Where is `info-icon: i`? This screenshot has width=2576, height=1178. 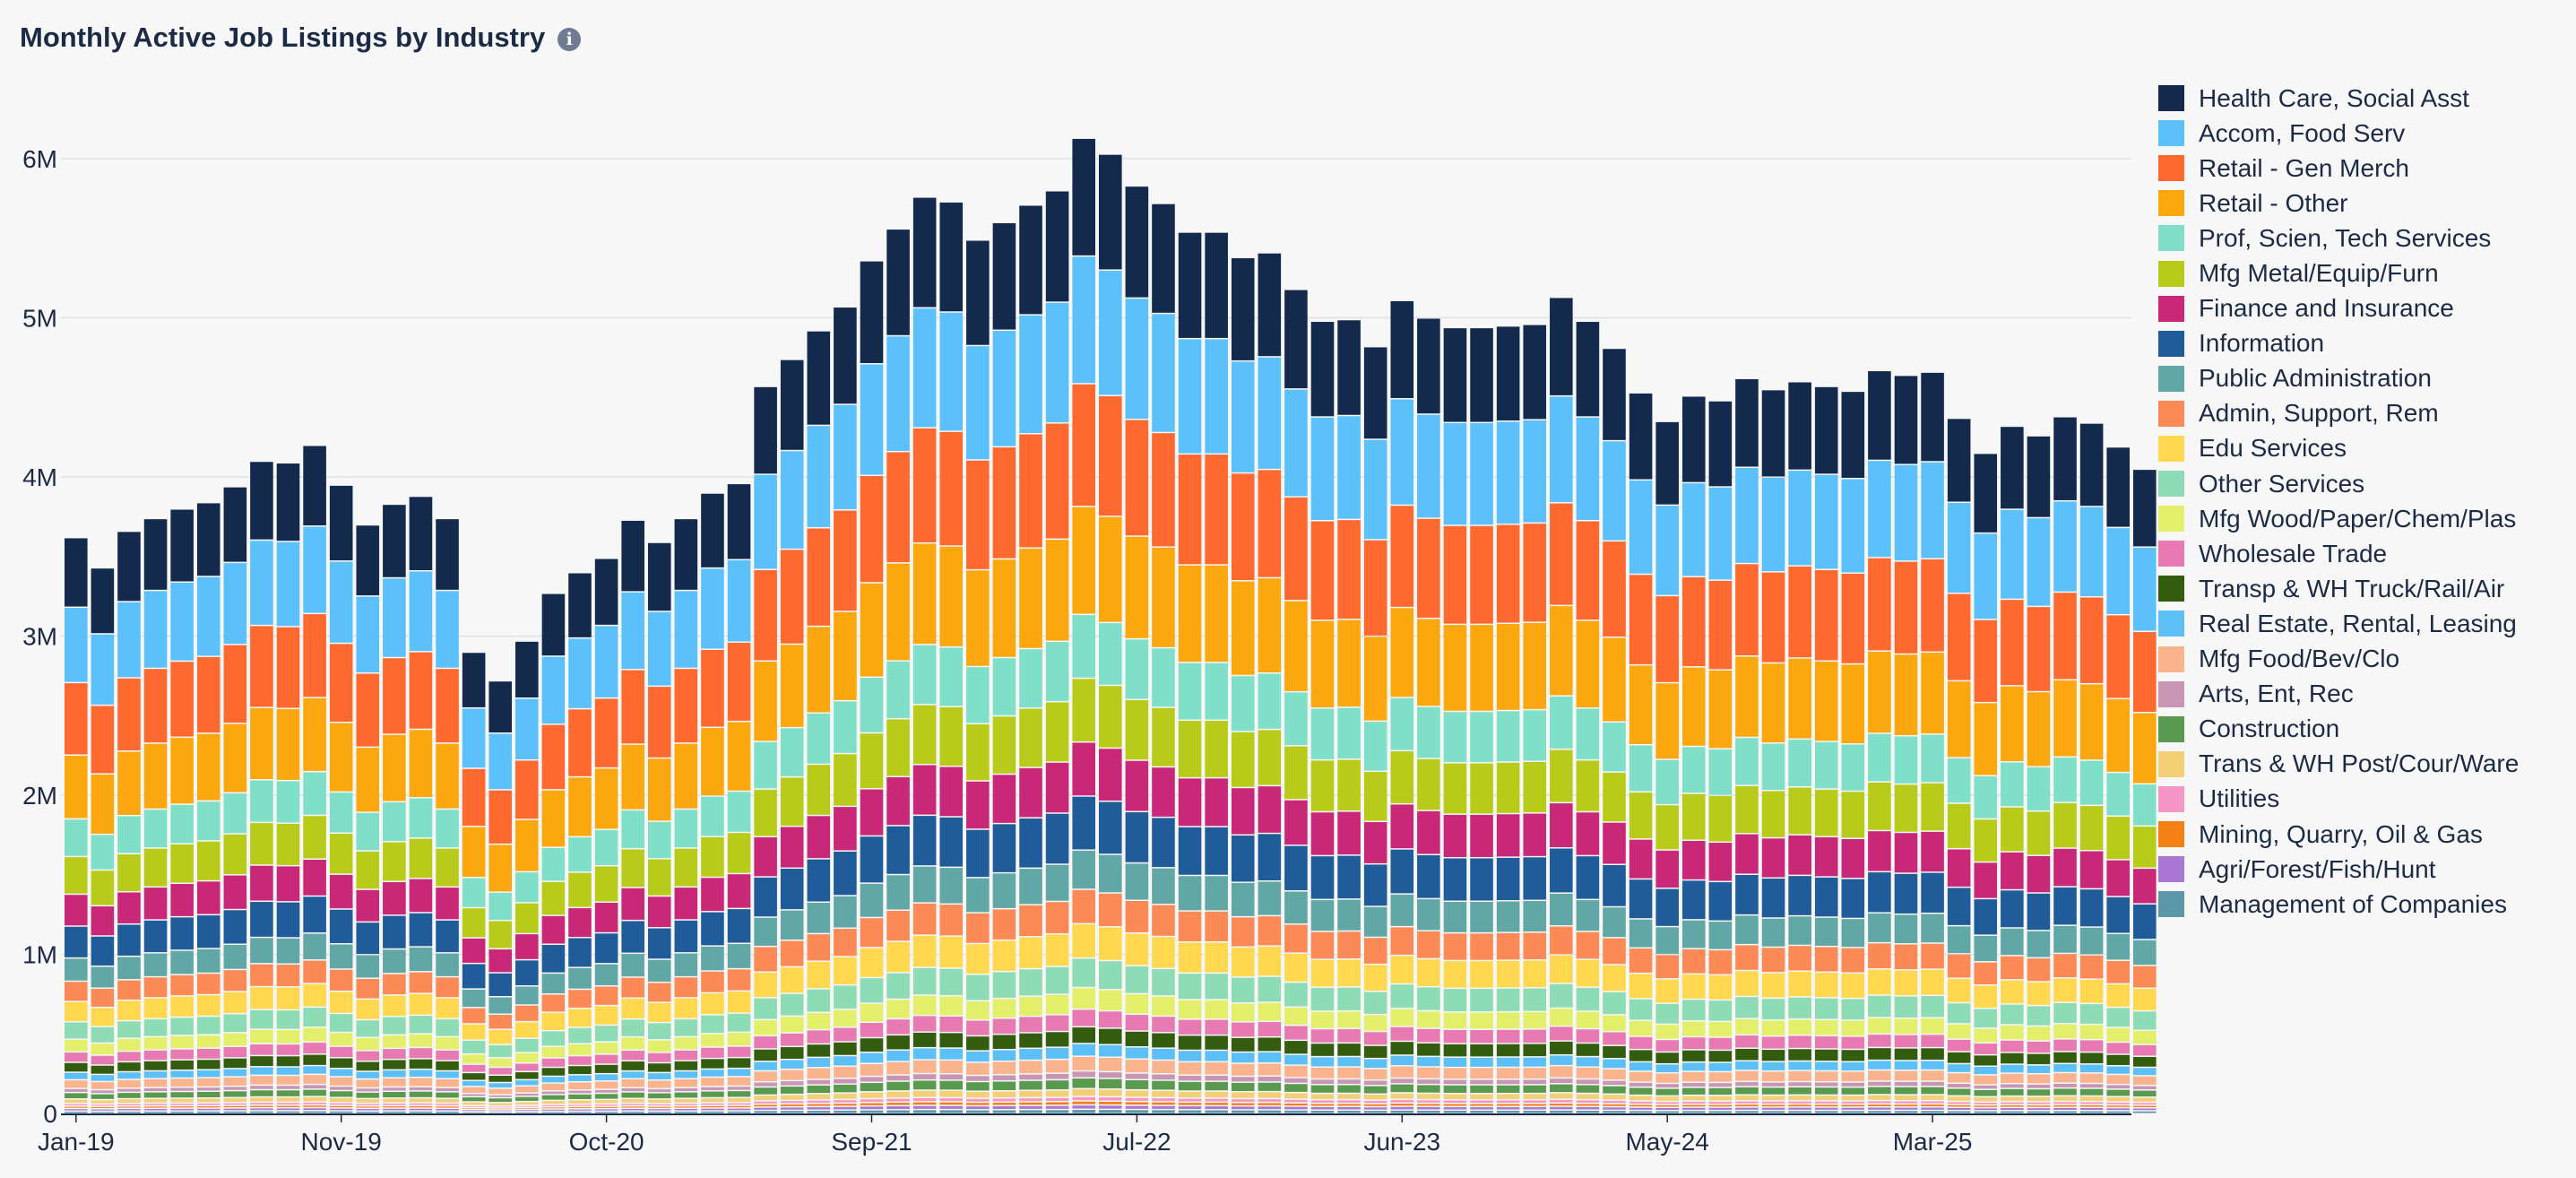 info-icon: i is located at coordinates (570, 39).